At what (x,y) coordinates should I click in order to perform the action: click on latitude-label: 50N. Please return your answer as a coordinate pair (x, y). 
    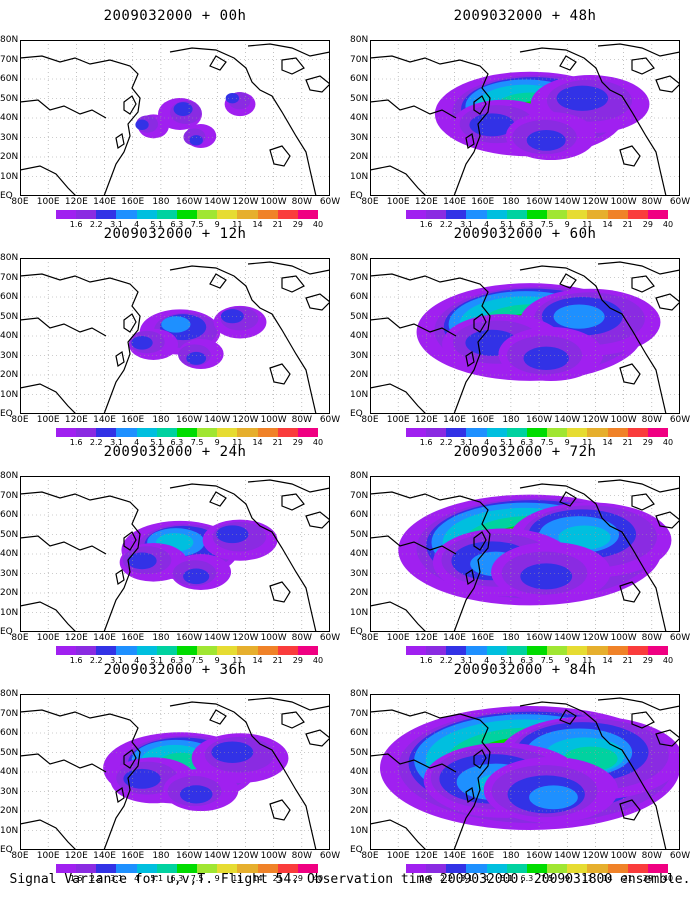
    Looking at the image, I should click on (9, 316).